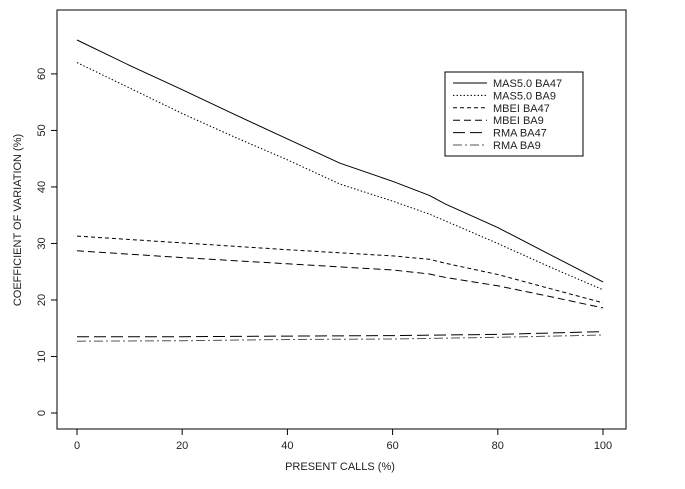 Image resolution: width=685 pixels, height=489 pixels. Describe the element at coordinates (42, 300) in the screenshot. I see `y-tick-label: 20` at that location.